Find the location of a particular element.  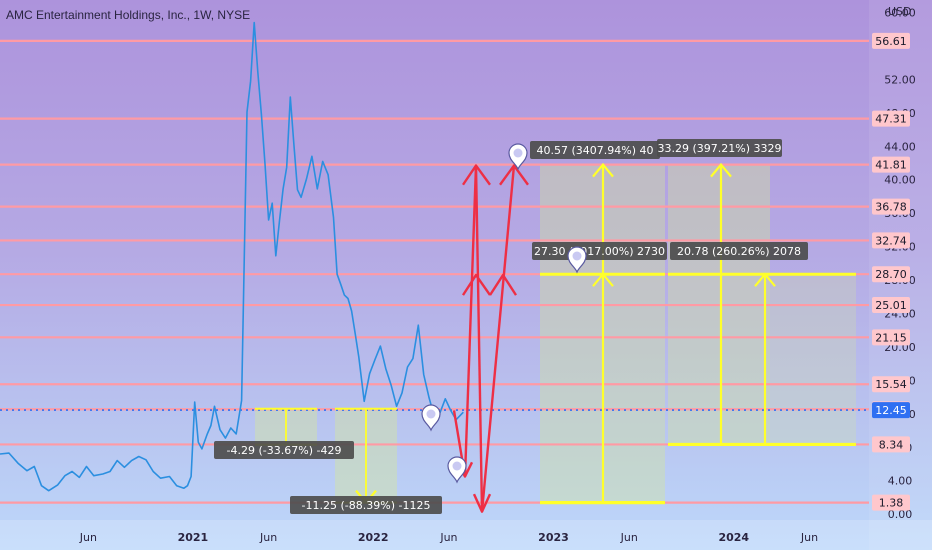

level-label: 47.31 is located at coordinates (891, 119).